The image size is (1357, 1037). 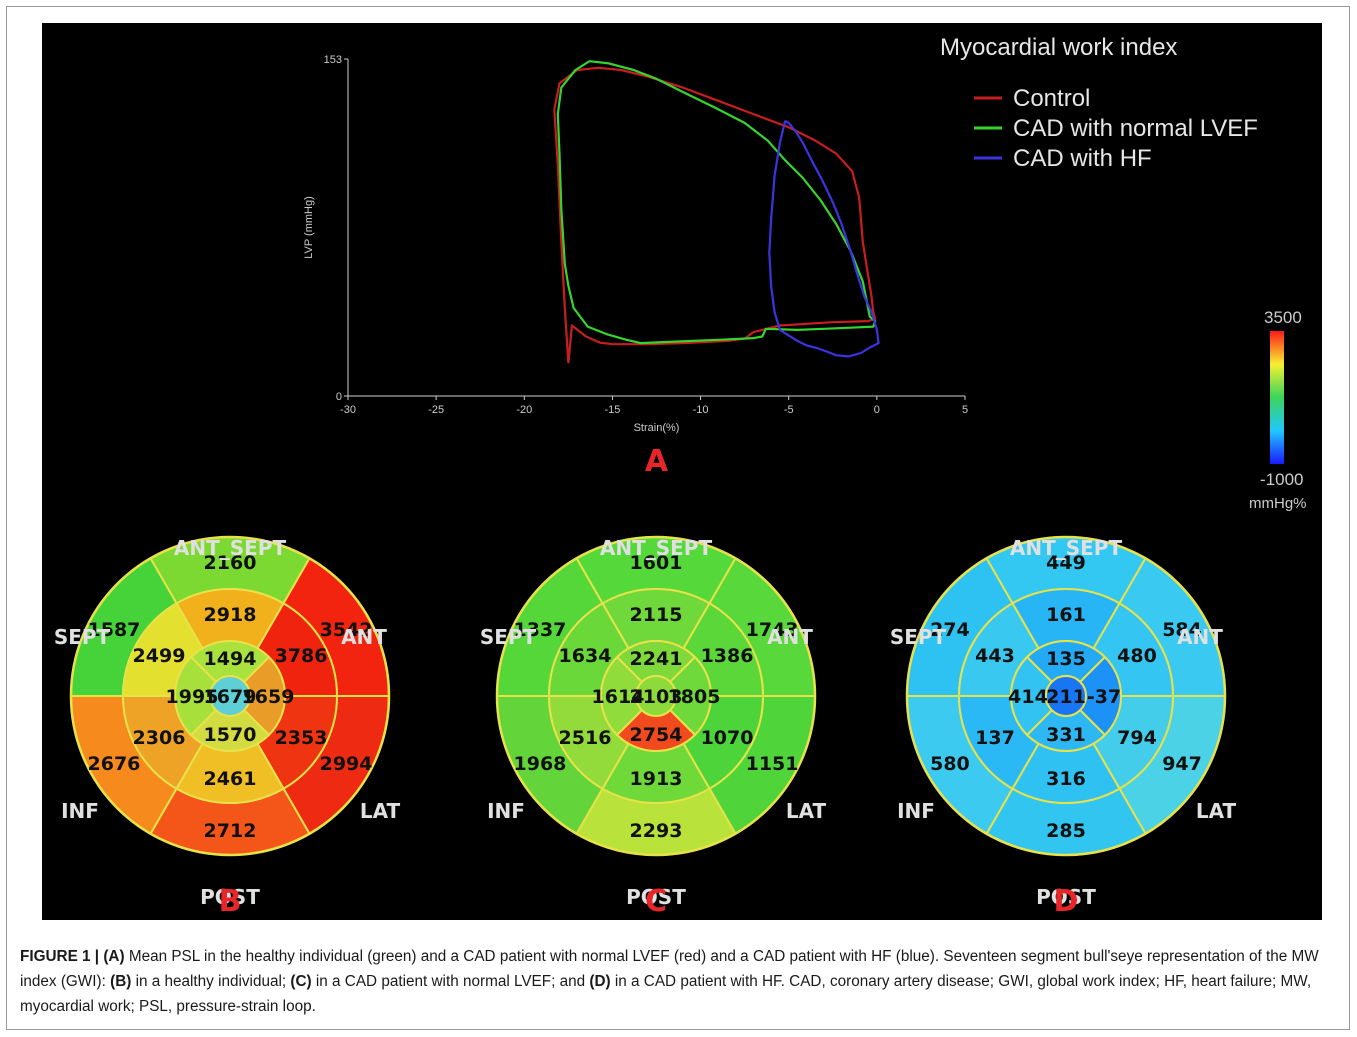 I want to click on x-tick-label: -25, so click(x=436, y=410).